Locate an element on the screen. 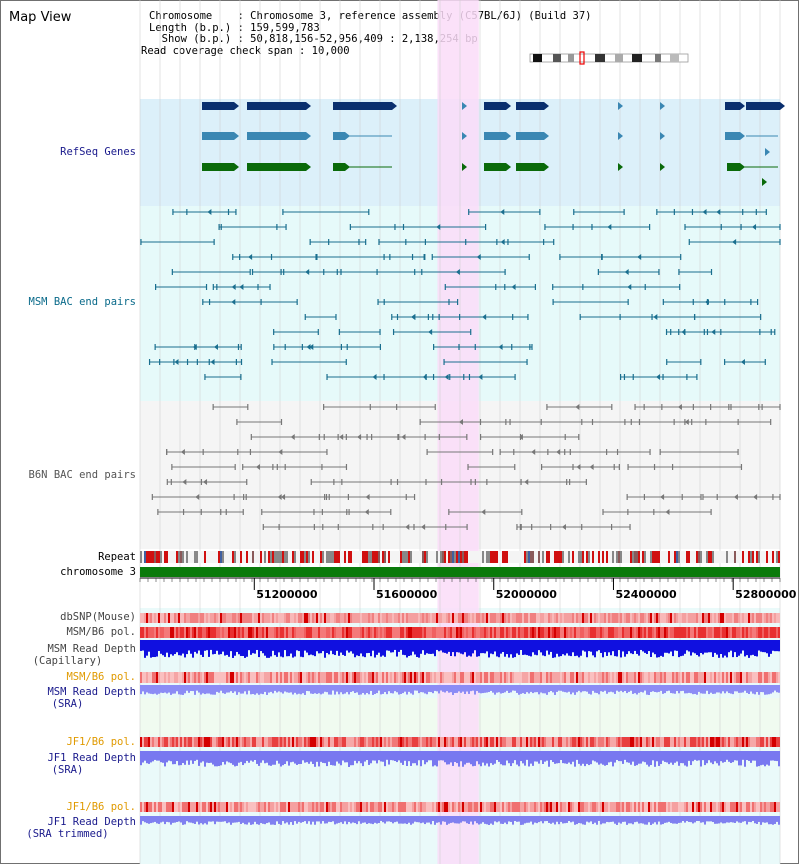 The image size is (800, 865). msm-bac-label: MSM BAC end pairs is located at coordinates (82, 302).